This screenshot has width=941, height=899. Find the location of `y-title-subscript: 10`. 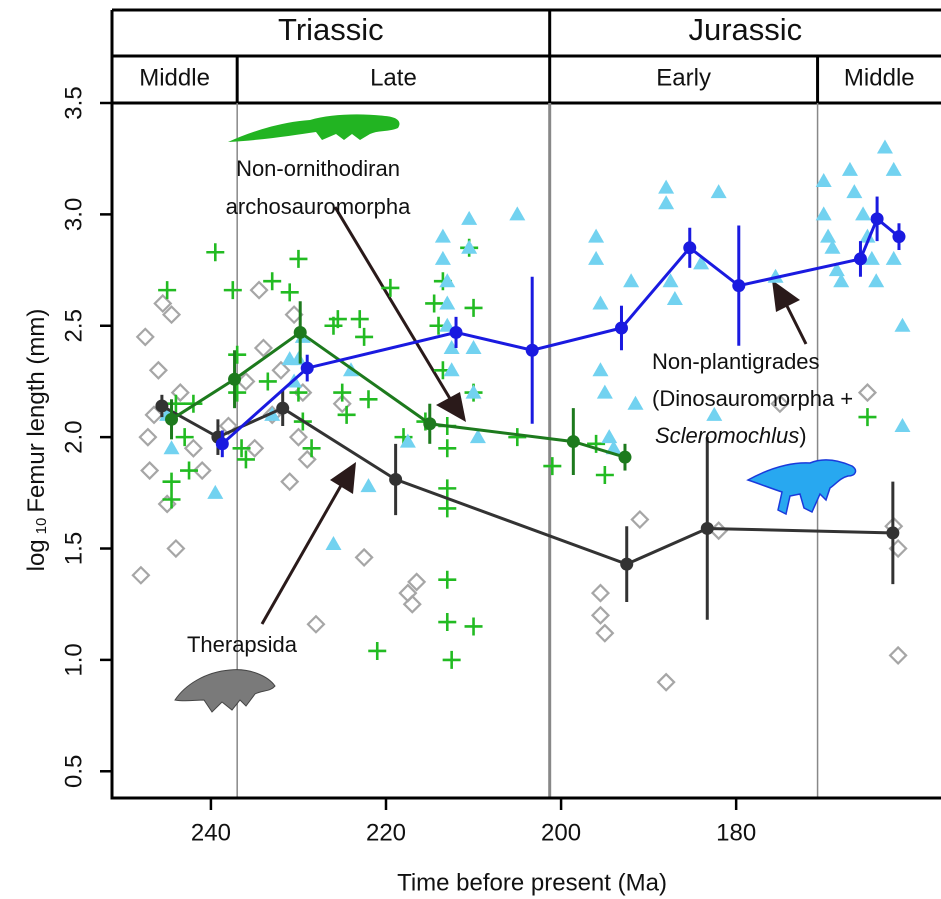

y-title-subscript: 10 is located at coordinates (41, 526).